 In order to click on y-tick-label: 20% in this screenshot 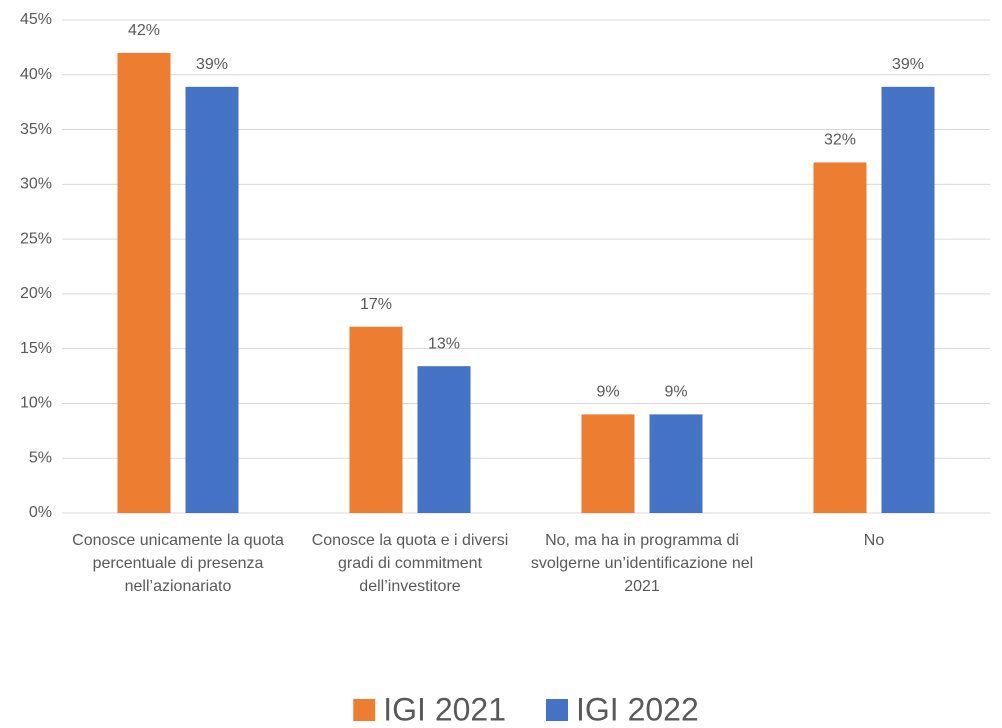, I will do `click(36, 293)`.